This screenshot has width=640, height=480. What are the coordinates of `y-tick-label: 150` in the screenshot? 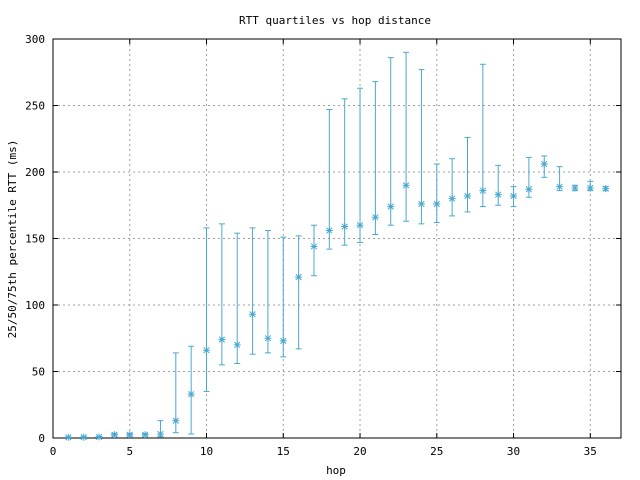 It's located at (35, 239).